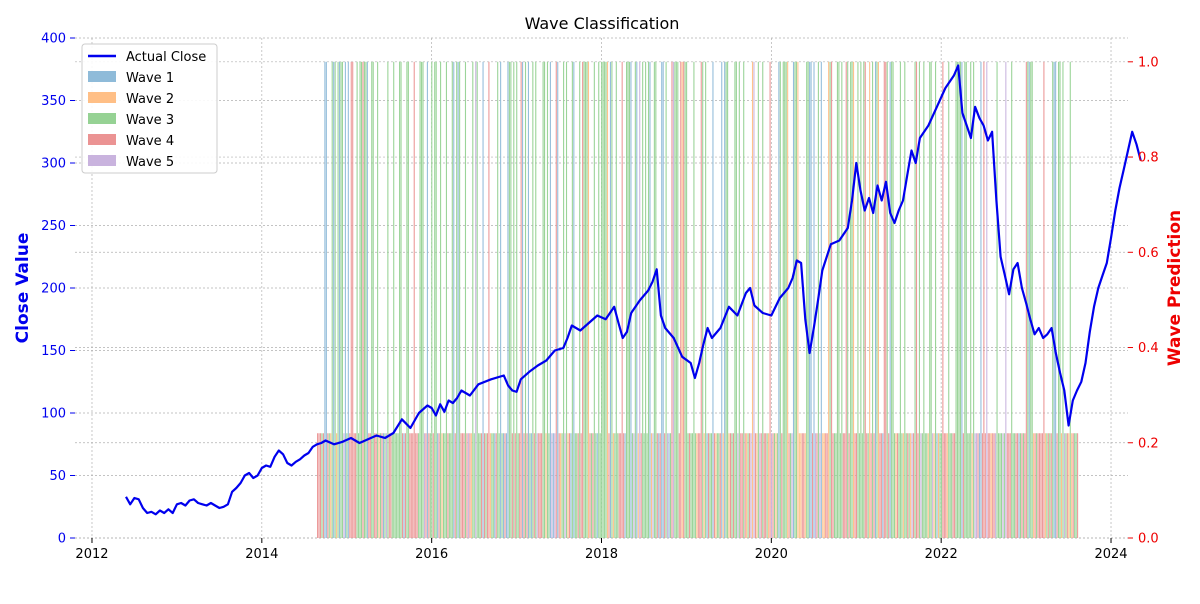 This screenshot has height=604, width=1200. What do you see at coordinates (150, 78) in the screenshot?
I see `legend-label-wave-1: Wave 1` at bounding box center [150, 78].